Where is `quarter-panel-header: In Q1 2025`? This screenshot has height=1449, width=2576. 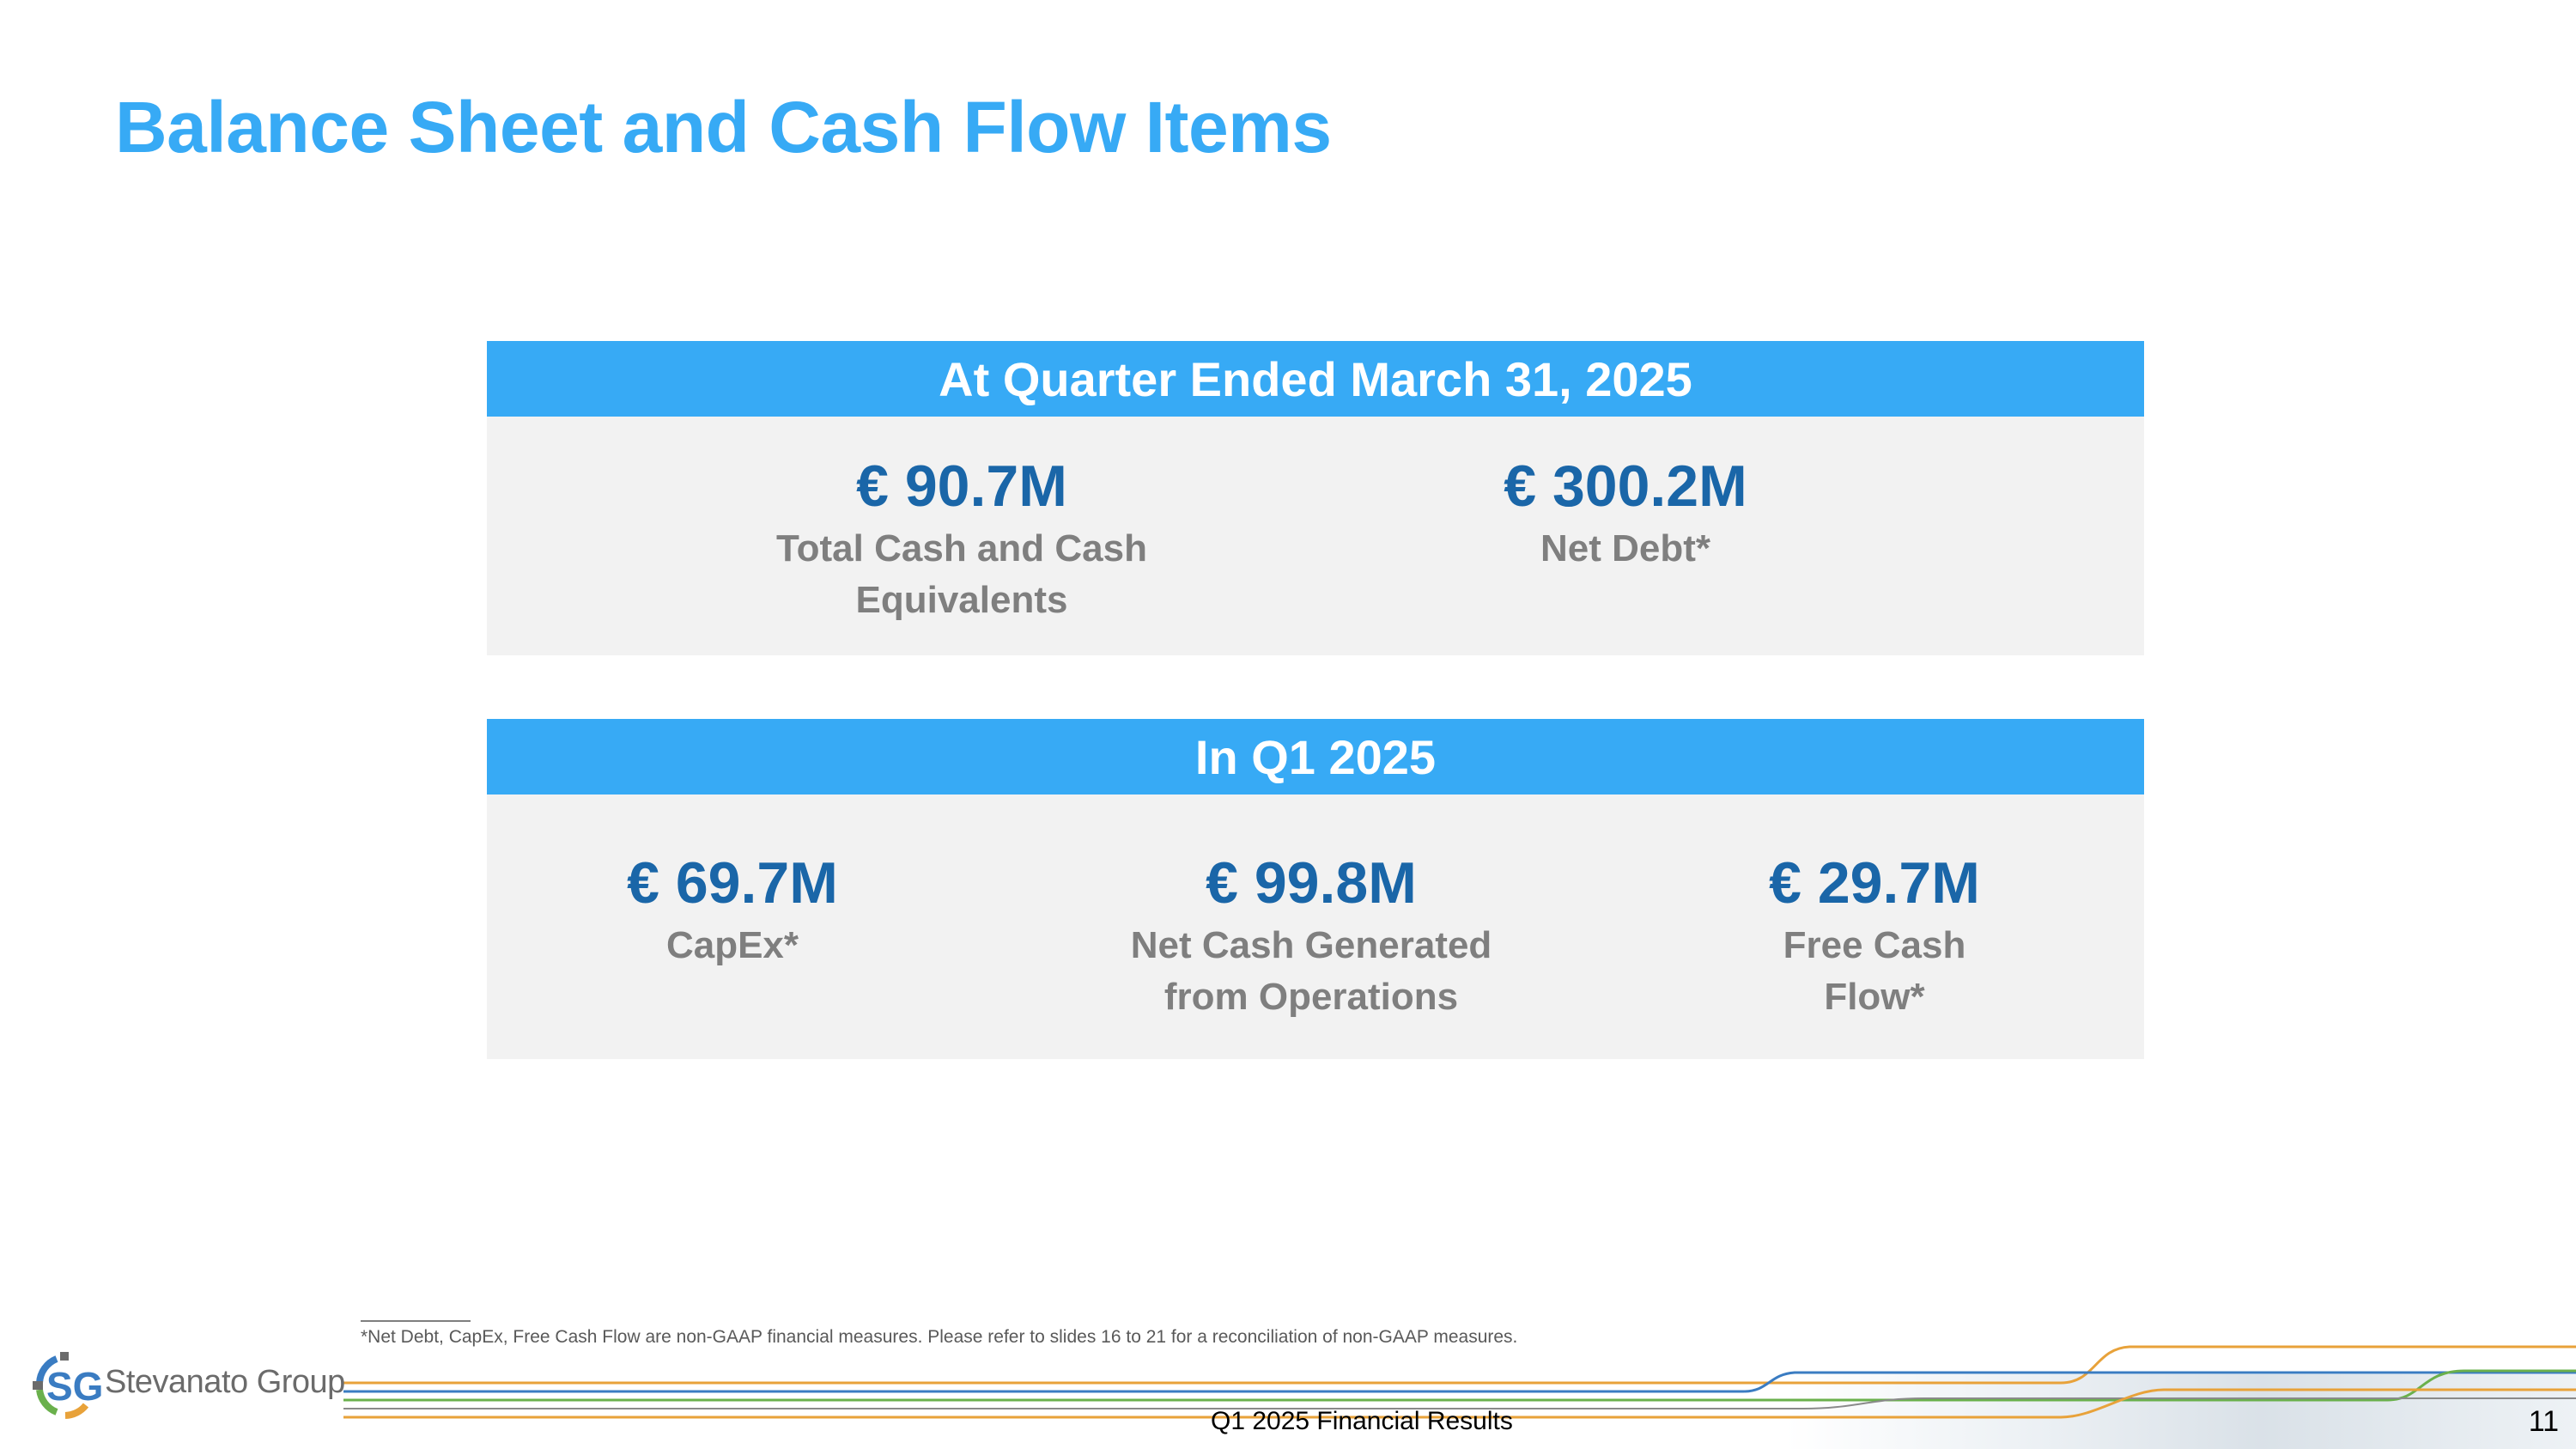 quarter-panel-header: In Q1 2025 is located at coordinates (1316, 757).